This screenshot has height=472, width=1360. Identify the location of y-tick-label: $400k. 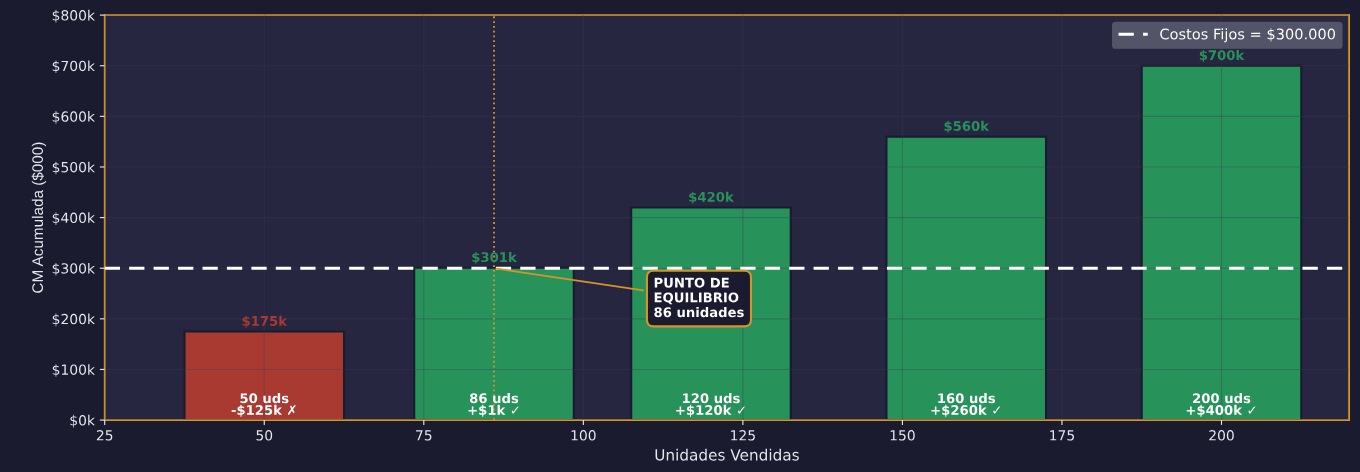
(73, 218).